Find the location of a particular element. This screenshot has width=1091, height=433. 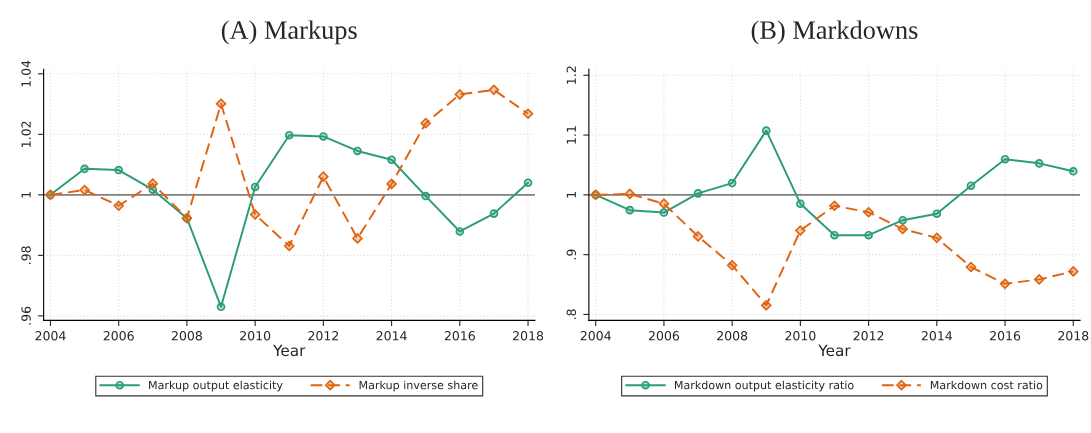

chart-title: (A) Markups is located at coordinates (289, 32).